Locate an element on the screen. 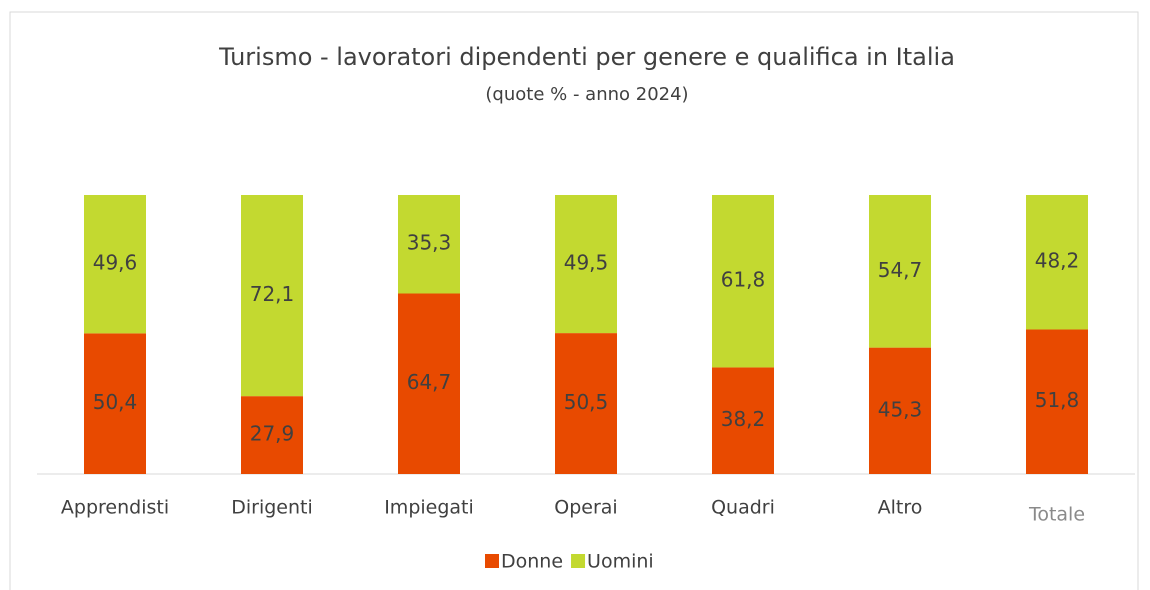 The width and height of the screenshot is (1150, 590). value-label: 50,5 is located at coordinates (586, 402).